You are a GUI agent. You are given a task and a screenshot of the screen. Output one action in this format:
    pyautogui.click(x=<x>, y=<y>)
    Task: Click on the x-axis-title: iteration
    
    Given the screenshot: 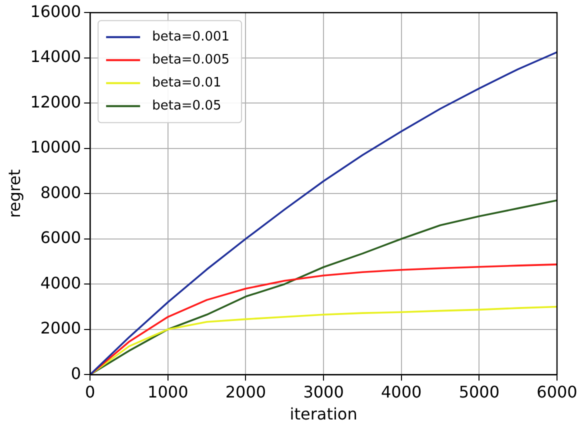 What is the action you would take?
    pyautogui.click(x=324, y=414)
    